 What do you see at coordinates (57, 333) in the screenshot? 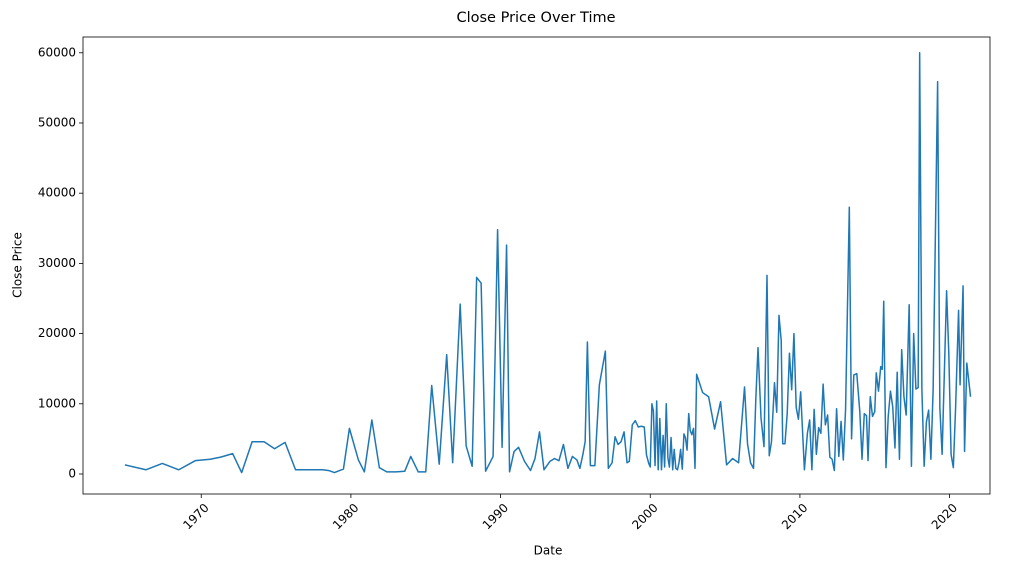
I see `y-tick-label: 20000` at bounding box center [57, 333].